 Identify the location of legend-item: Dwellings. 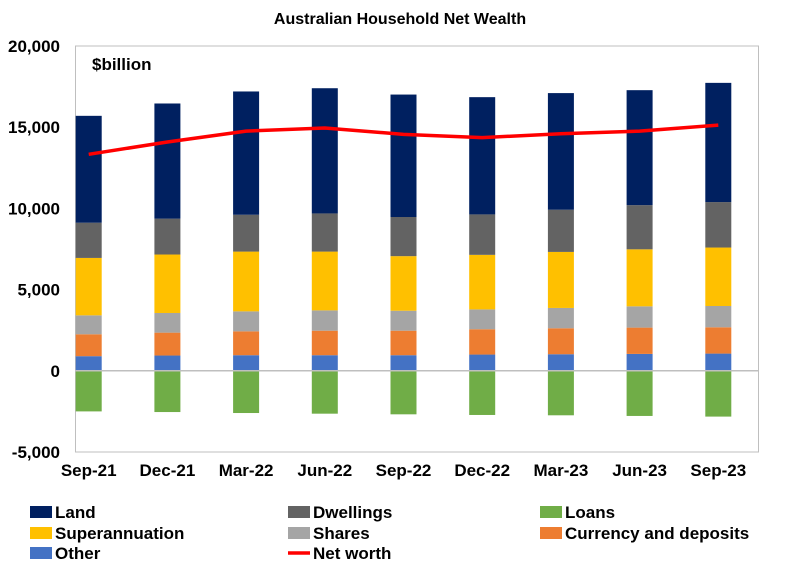
(340, 512).